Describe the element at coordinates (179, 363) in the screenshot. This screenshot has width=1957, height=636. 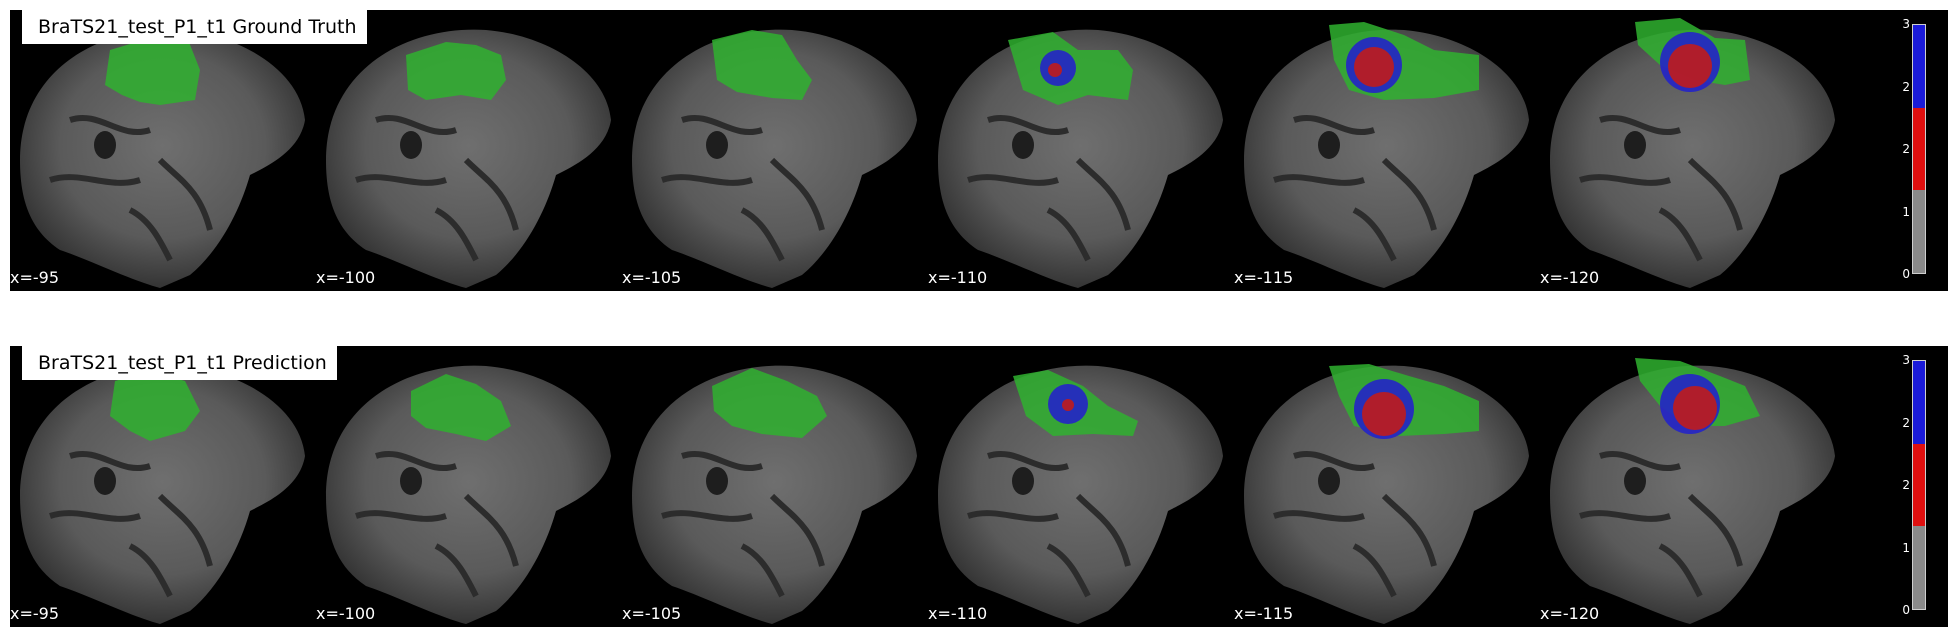
I see `panel-title: BraTS21_test_P1_t1 Prediction` at that location.